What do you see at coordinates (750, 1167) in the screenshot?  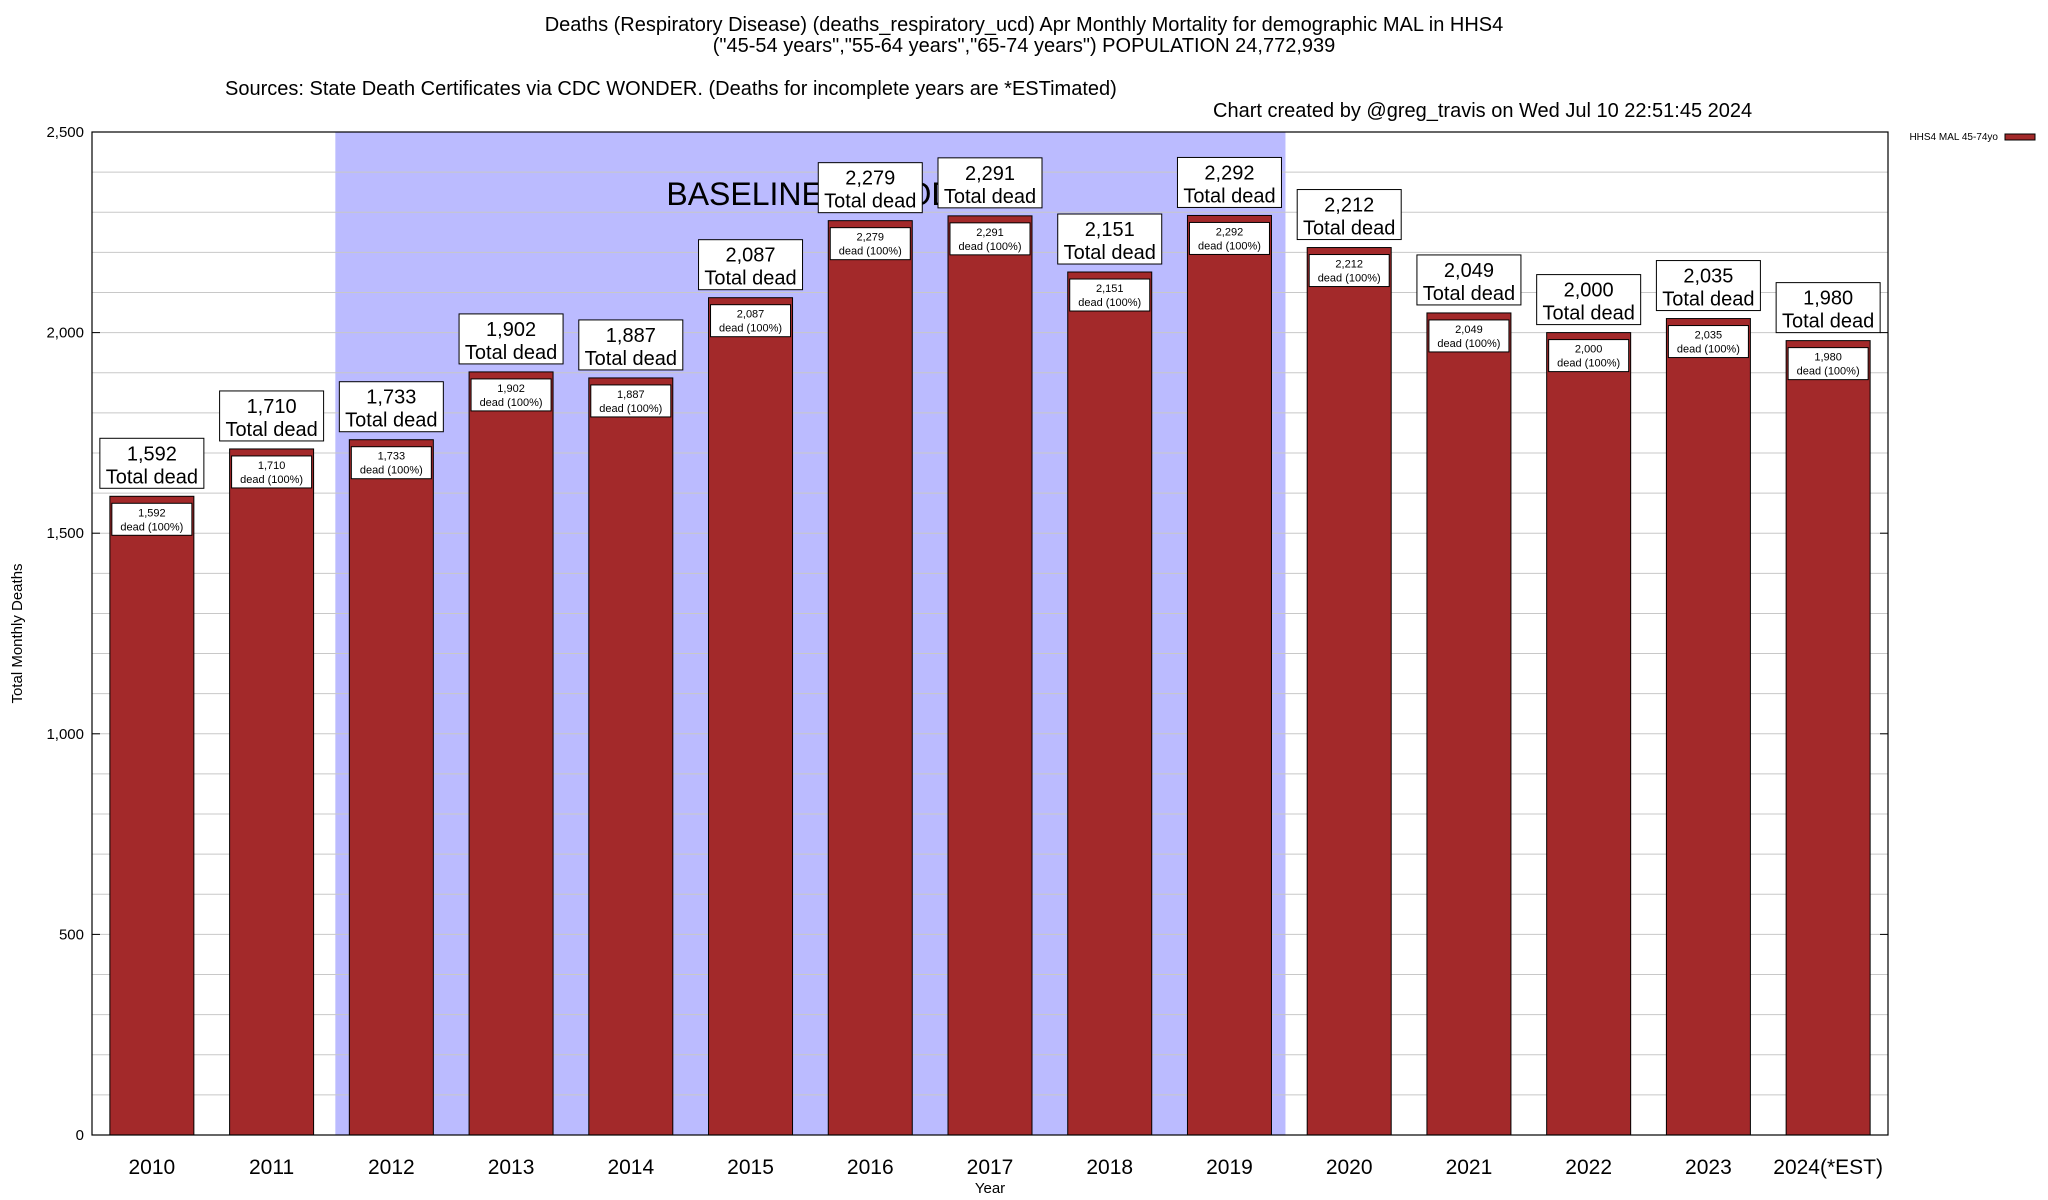 I see `x-tick-label: 2015` at bounding box center [750, 1167].